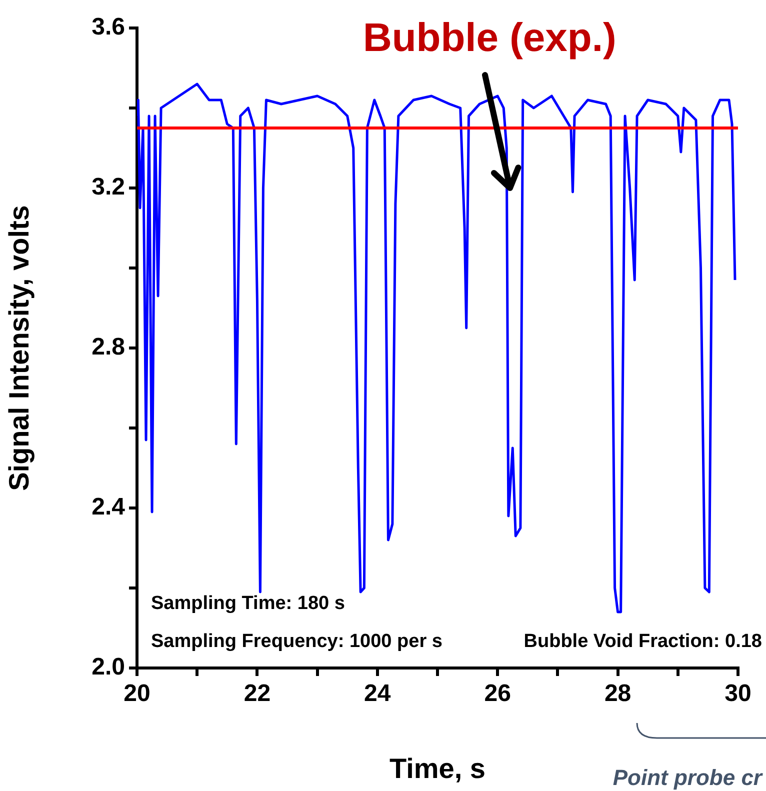  Describe the element at coordinates (137, 694) in the screenshot. I see `x-tick-label: 20` at that location.